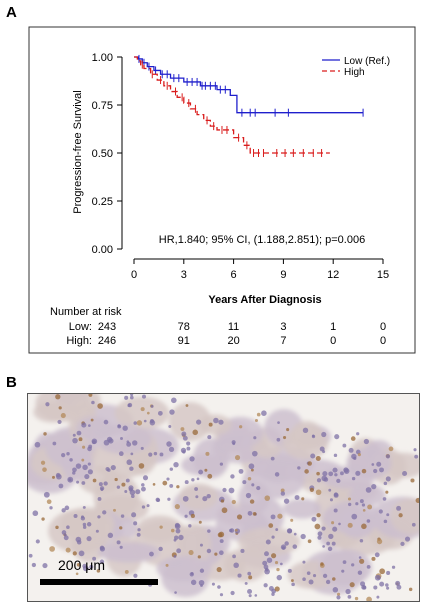 This screenshot has height=605, width=423. I want to click on x-tick-label: 9, so click(283, 275).